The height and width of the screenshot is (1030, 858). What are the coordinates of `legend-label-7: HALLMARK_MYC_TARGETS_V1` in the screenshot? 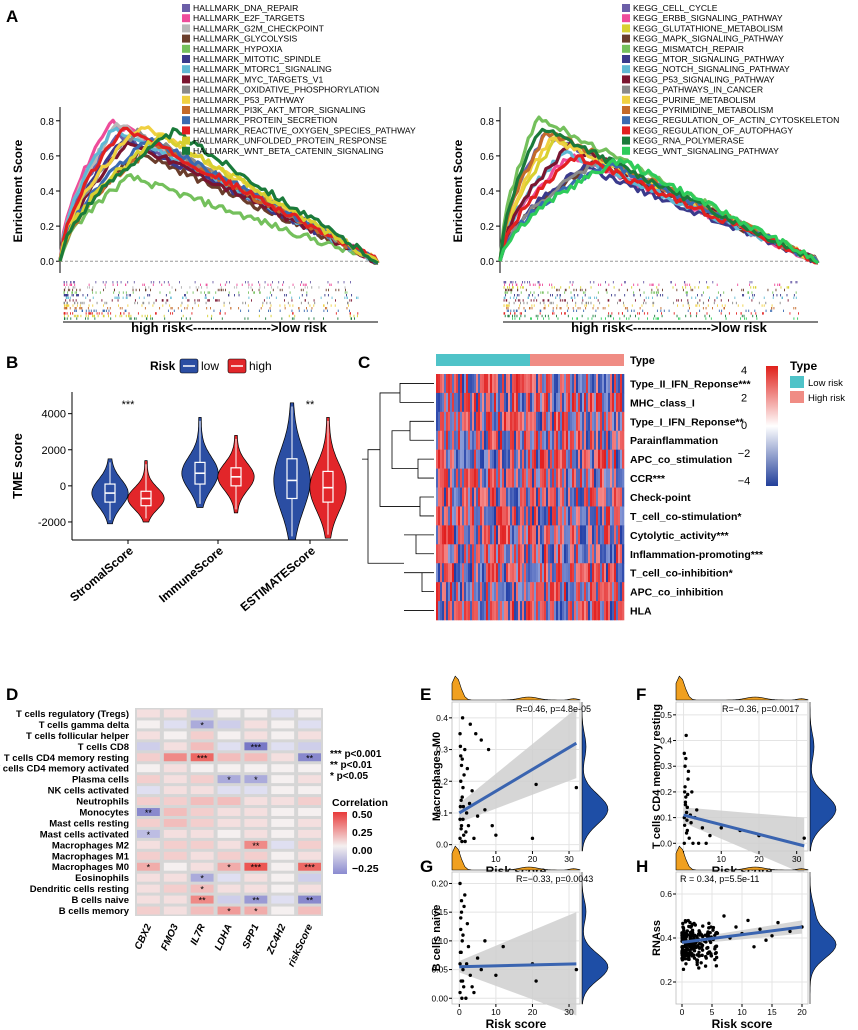 It's located at (258, 79).